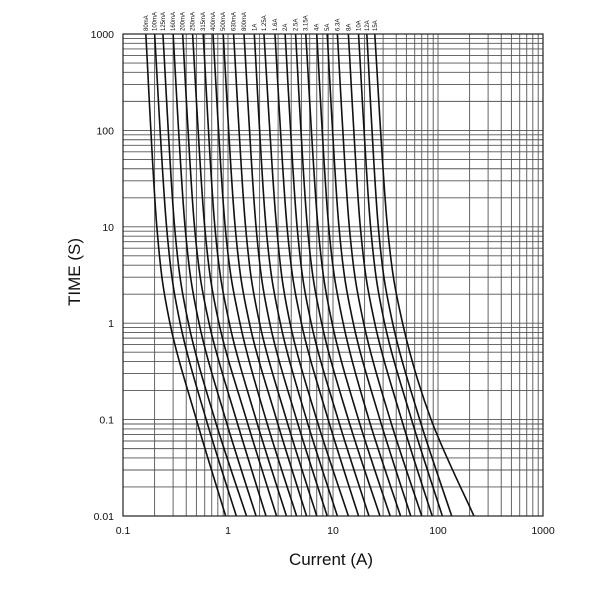 The image size is (600, 600). I want to click on y-tick-label: 0.01, so click(104, 517).